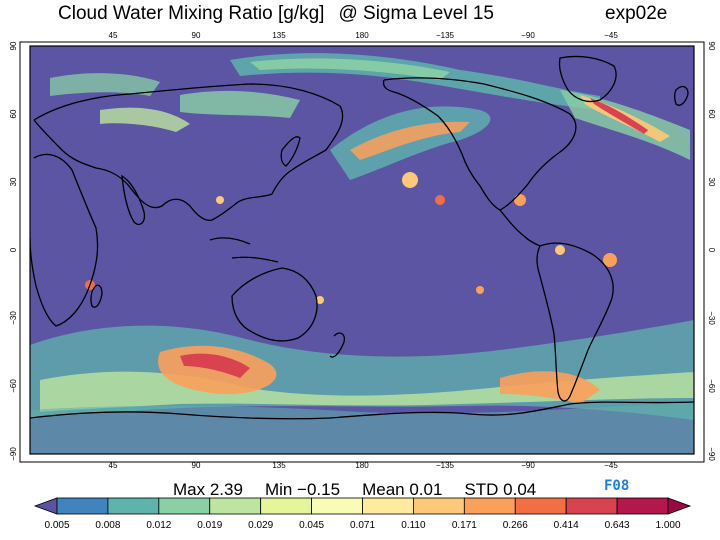  What do you see at coordinates (56, 525) in the screenshot?
I see `colorbar-label: 0.005` at bounding box center [56, 525].